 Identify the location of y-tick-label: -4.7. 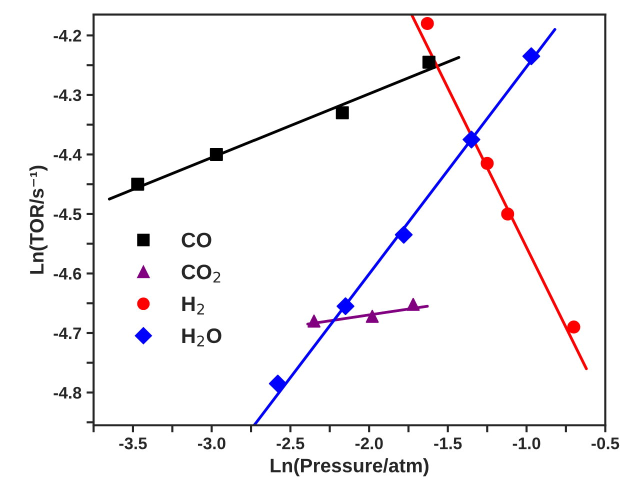
(68, 334).